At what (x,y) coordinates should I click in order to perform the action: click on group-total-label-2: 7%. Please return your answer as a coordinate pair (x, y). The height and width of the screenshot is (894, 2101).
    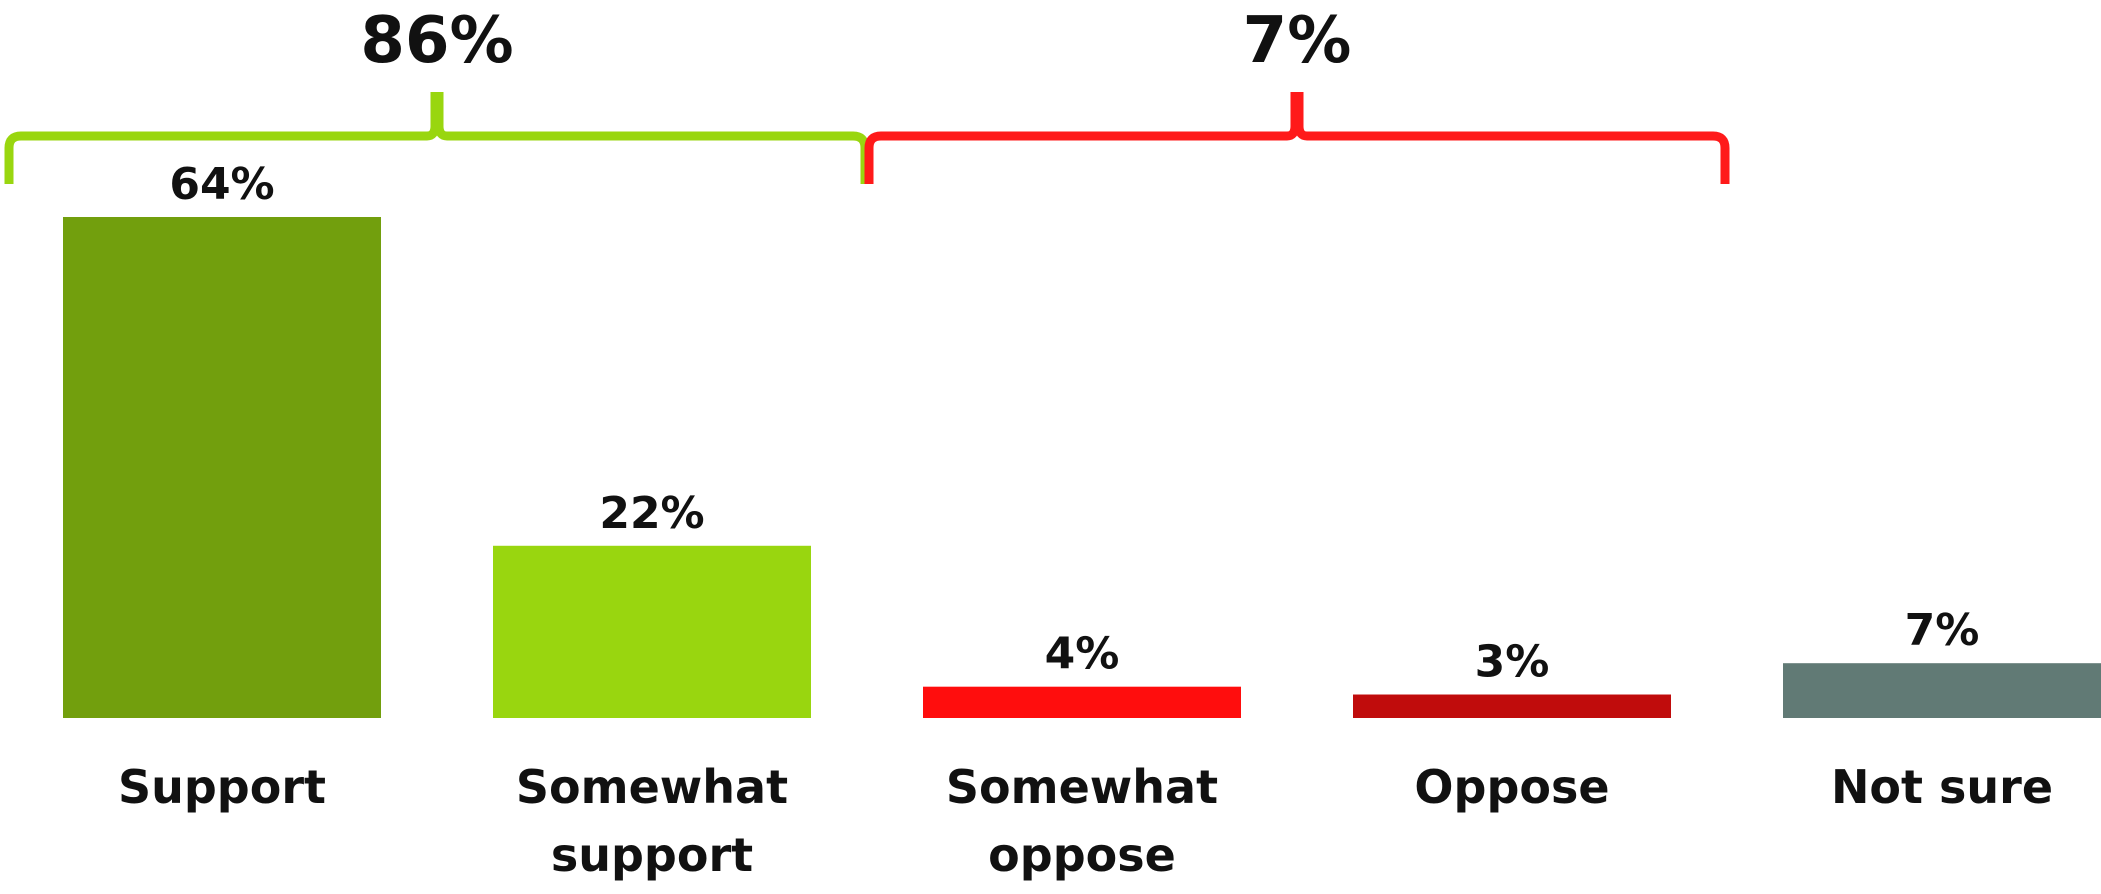
    Looking at the image, I should click on (1297, 41).